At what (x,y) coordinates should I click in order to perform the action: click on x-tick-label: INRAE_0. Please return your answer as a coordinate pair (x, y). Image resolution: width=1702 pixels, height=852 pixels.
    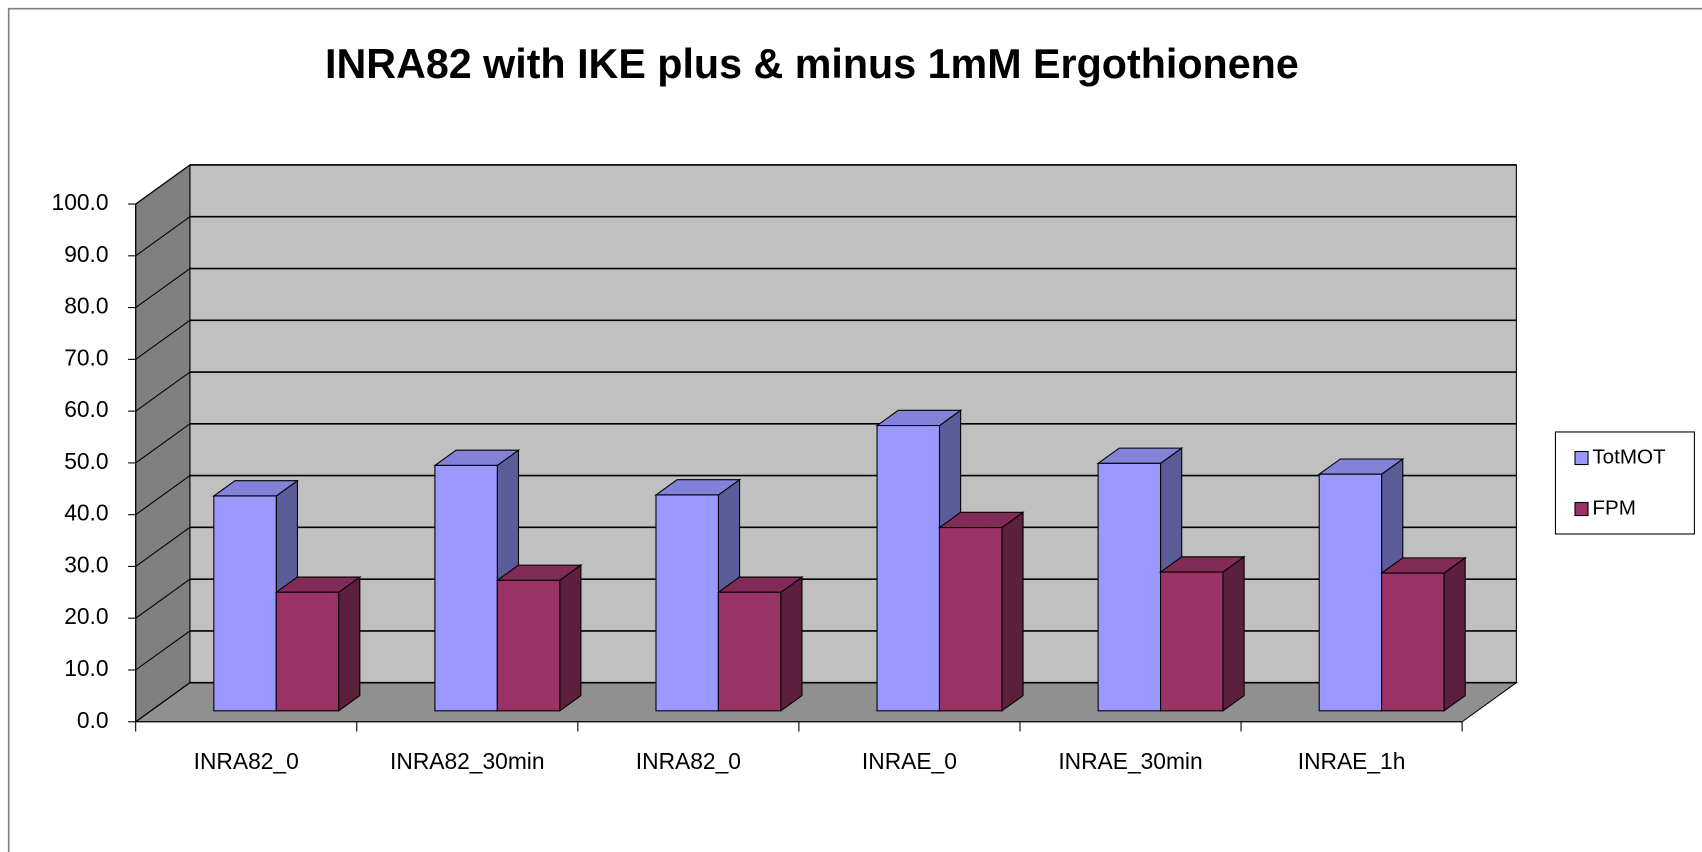
    Looking at the image, I should click on (909, 761).